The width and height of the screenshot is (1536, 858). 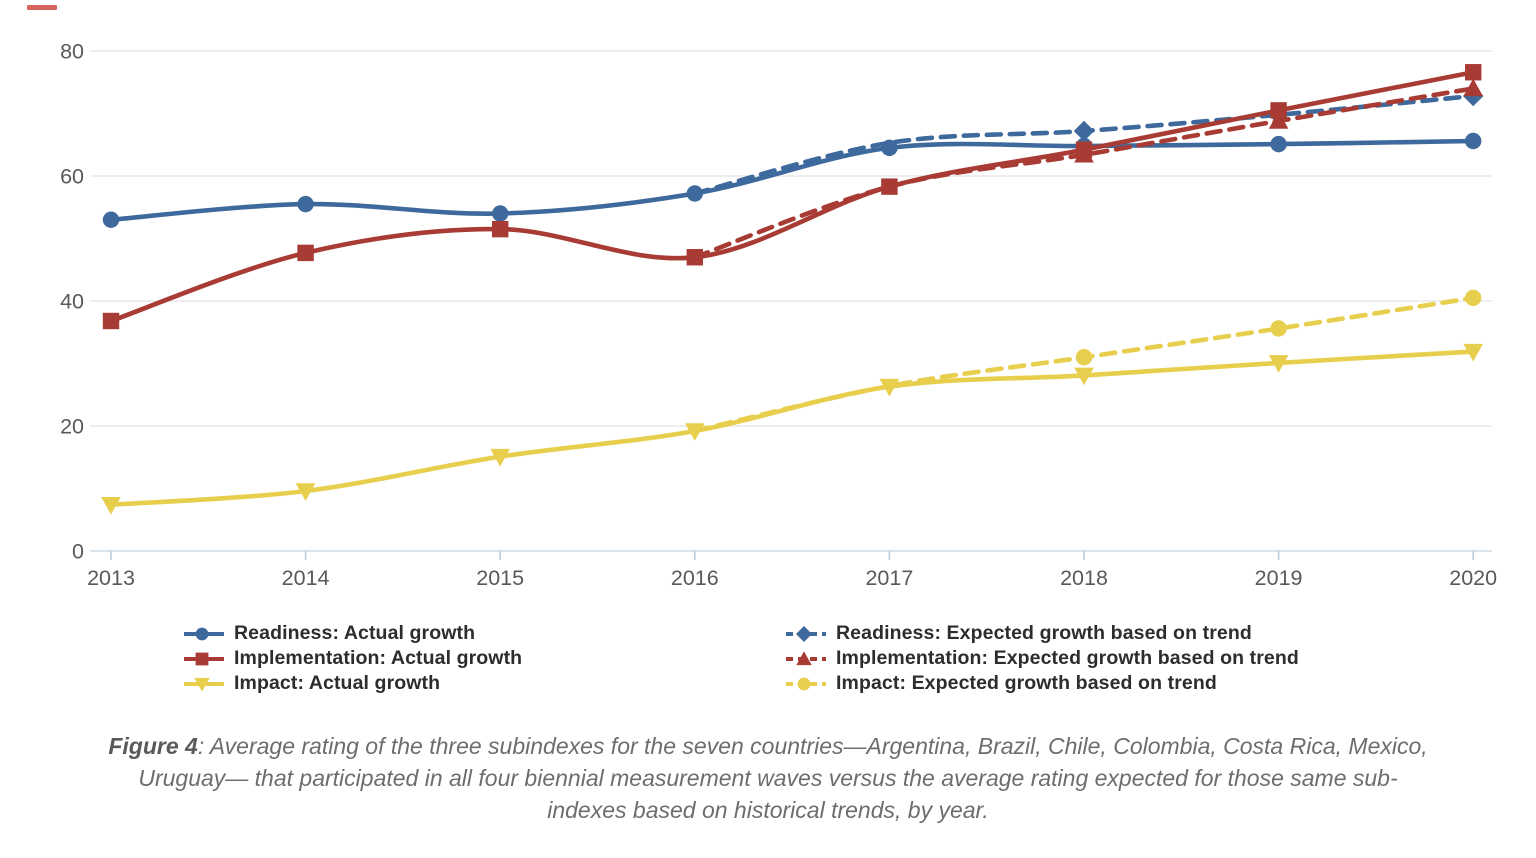 What do you see at coordinates (72, 427) in the screenshot?
I see `y-axis-label-20: 20` at bounding box center [72, 427].